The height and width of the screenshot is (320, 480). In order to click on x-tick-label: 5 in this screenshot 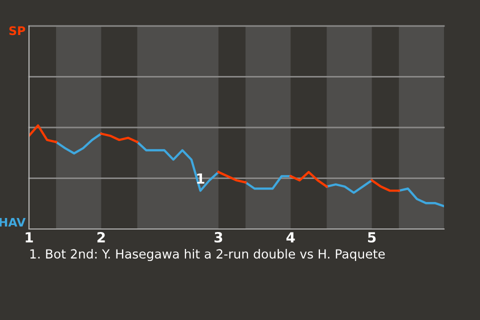, I will do `click(372, 237)`.